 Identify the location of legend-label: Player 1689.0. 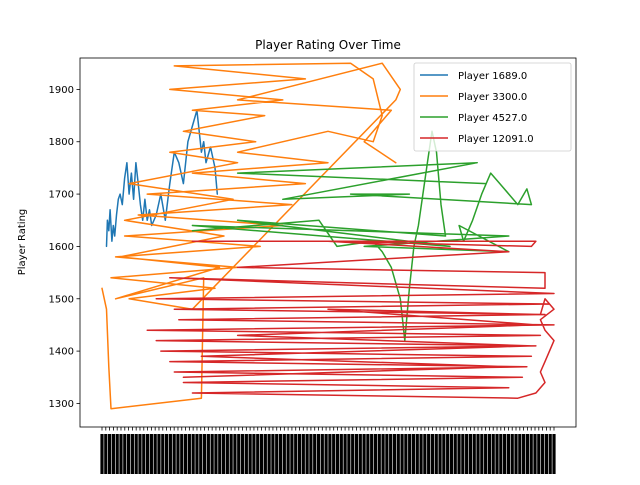
(492, 76).